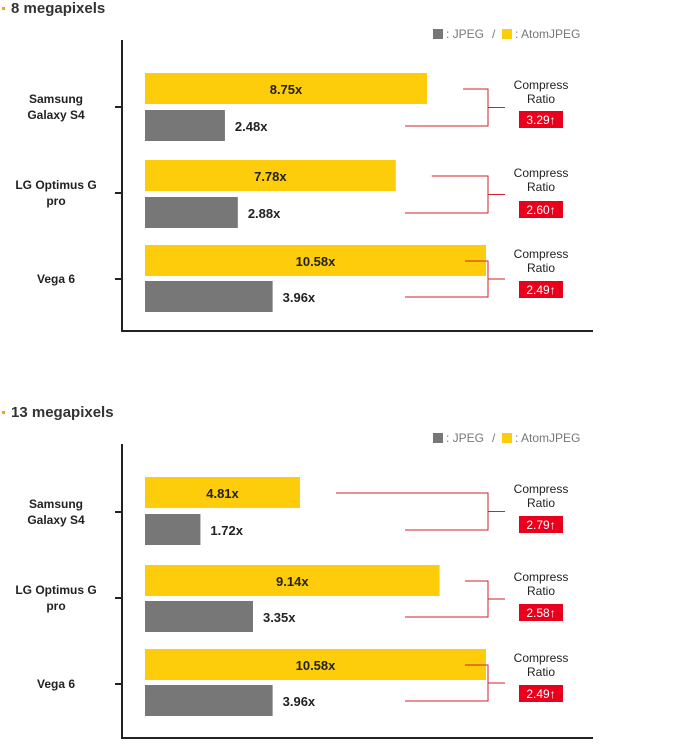  I want to click on data-label-atomjpeg: 4.81x, so click(222, 493).